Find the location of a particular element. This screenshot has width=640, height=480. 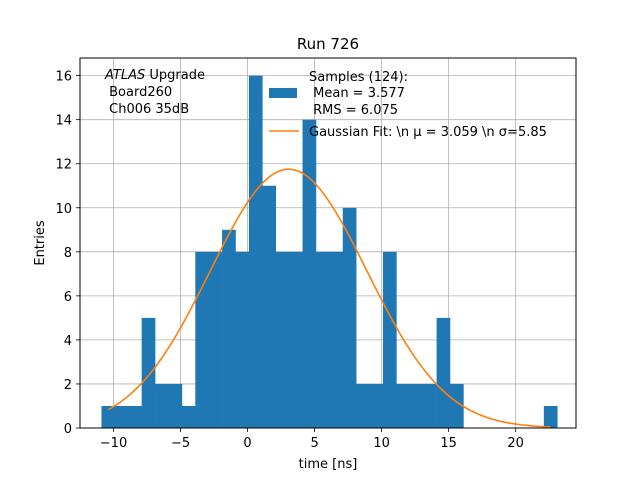

x-tick-label: 10 is located at coordinates (381, 443).